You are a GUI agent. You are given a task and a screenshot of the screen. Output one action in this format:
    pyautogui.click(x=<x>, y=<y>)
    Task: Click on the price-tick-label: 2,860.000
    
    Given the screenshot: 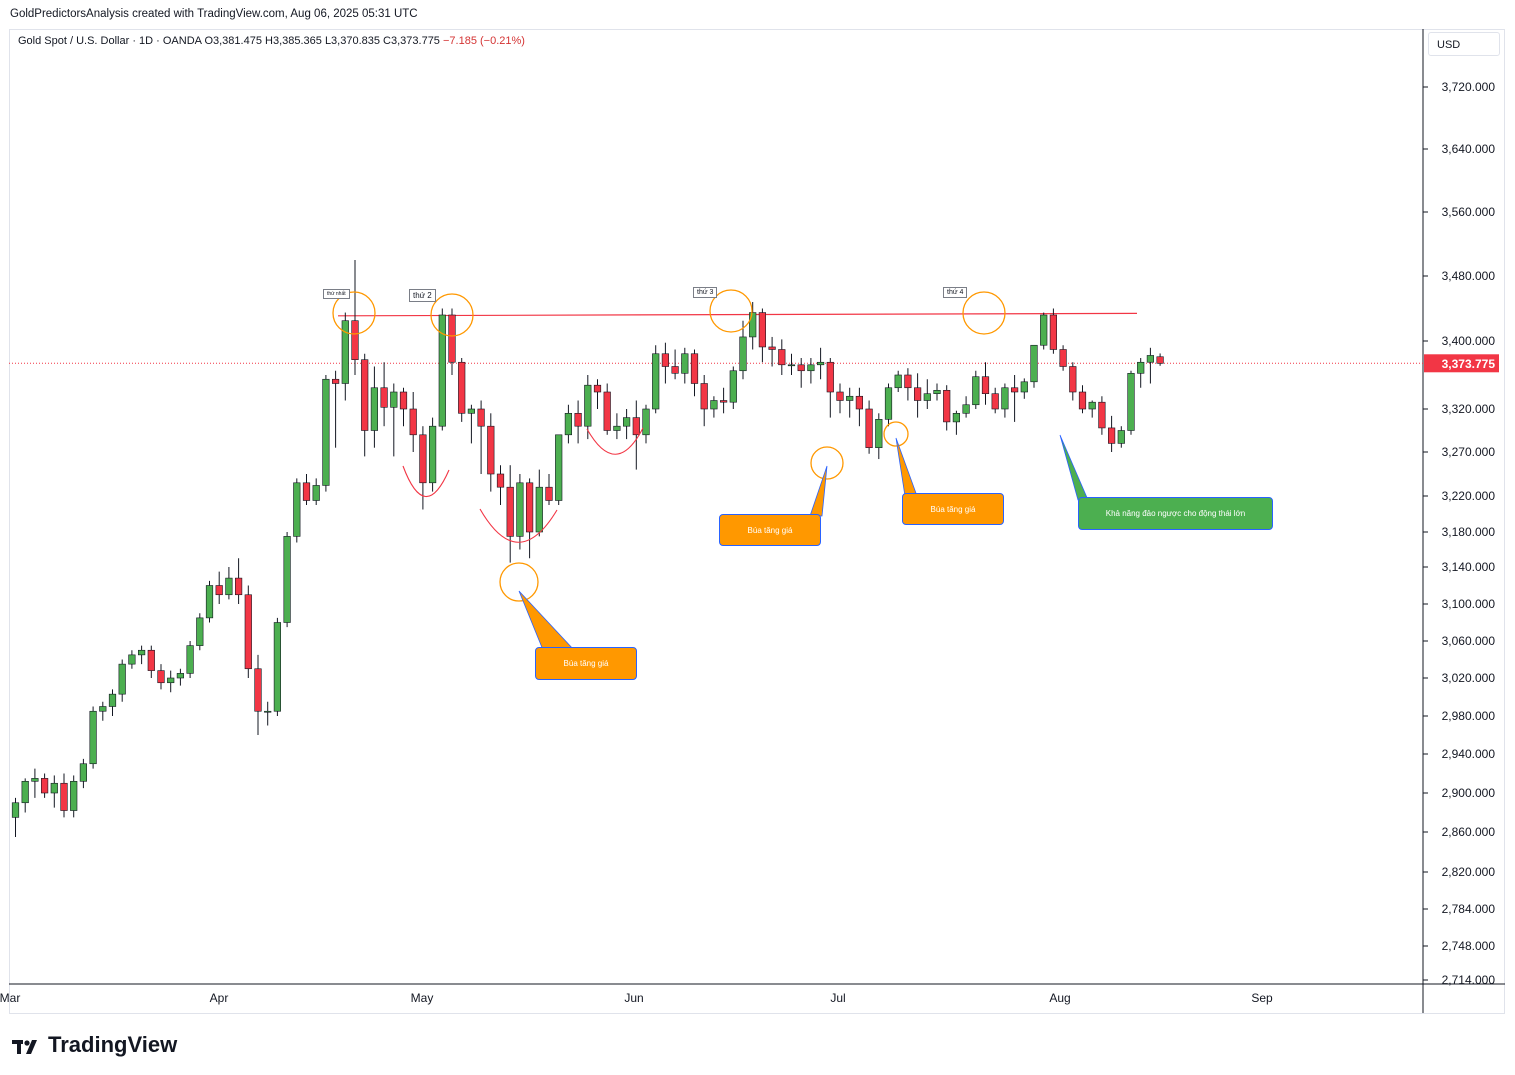 What is the action you would take?
    pyautogui.click(x=1469, y=832)
    